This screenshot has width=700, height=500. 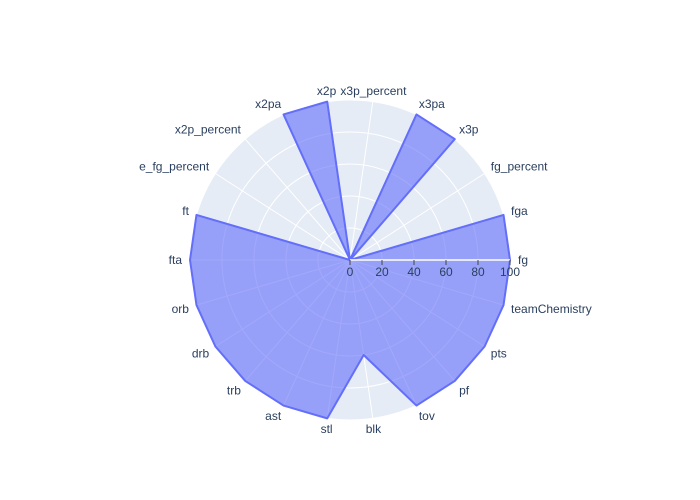 What do you see at coordinates (519, 211) in the screenshot?
I see `angular-label-fga: fga` at bounding box center [519, 211].